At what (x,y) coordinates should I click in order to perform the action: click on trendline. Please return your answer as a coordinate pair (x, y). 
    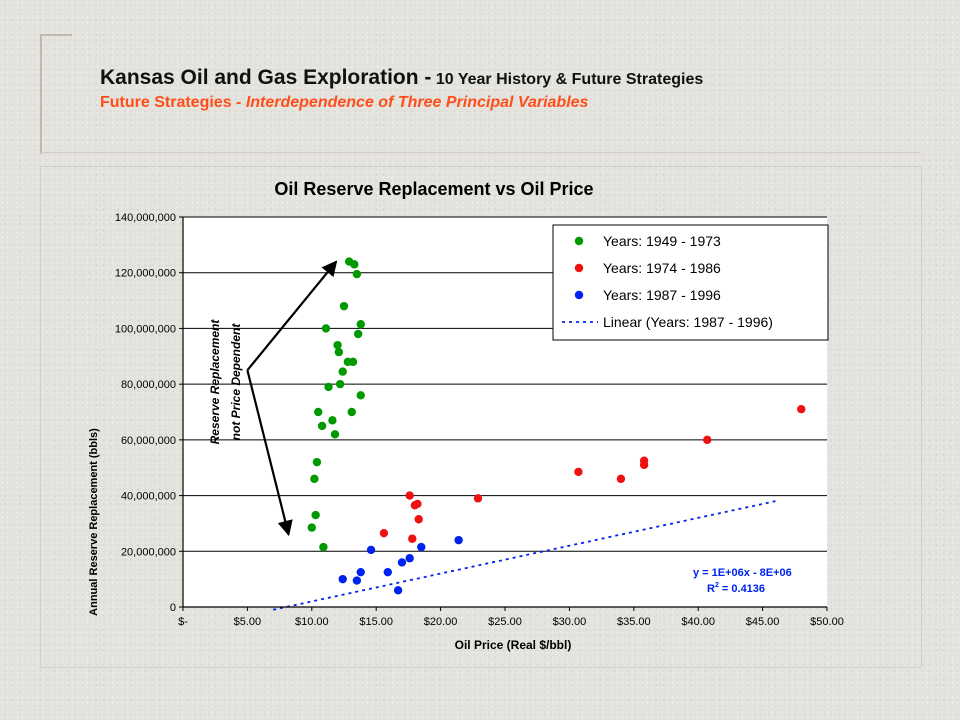
    Looking at the image, I should click on (524, 555).